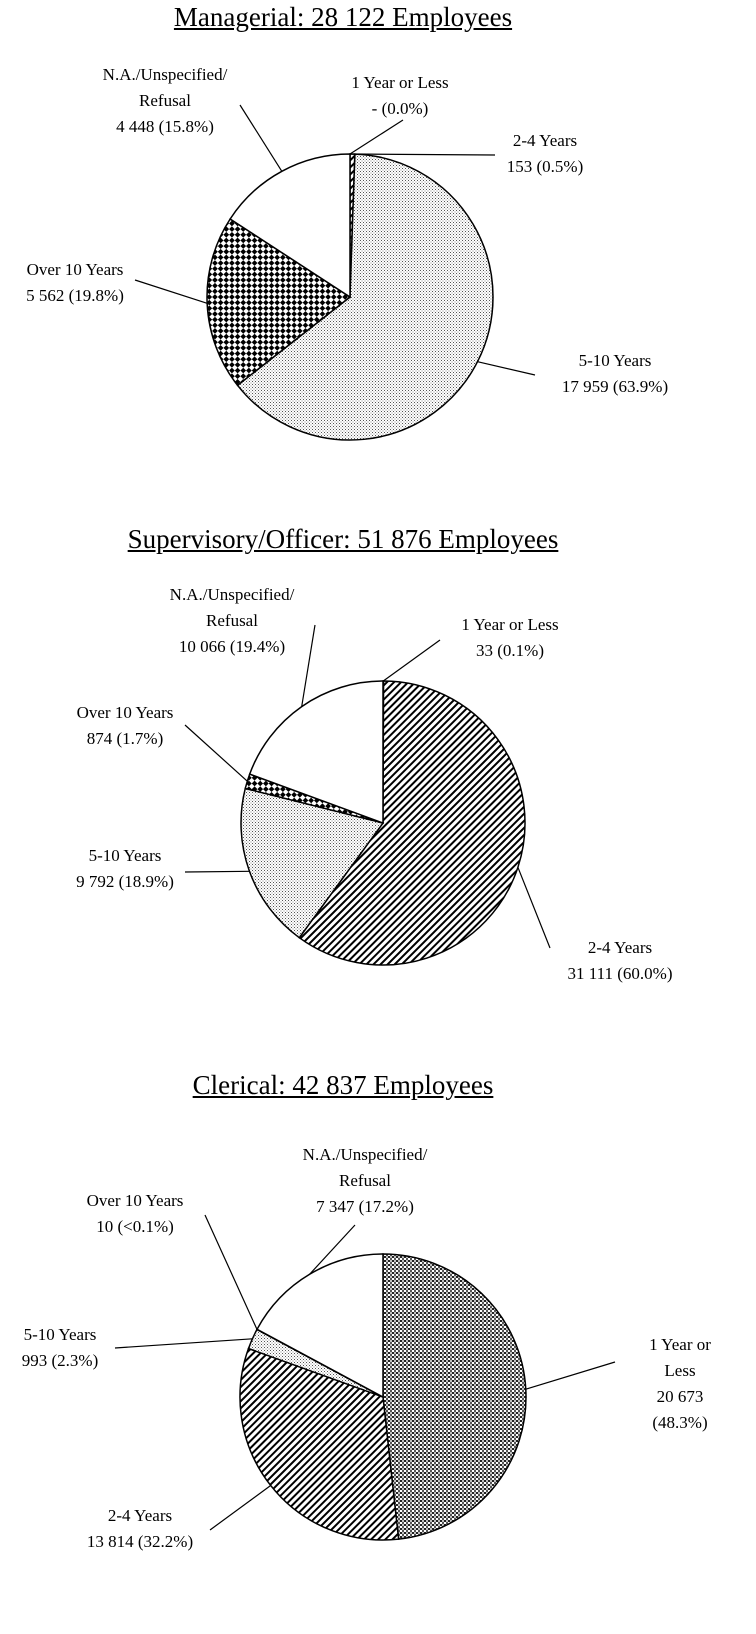  Describe the element at coordinates (125, 738) in the screenshot. I see `value-label: 874 (1.7%)` at that location.